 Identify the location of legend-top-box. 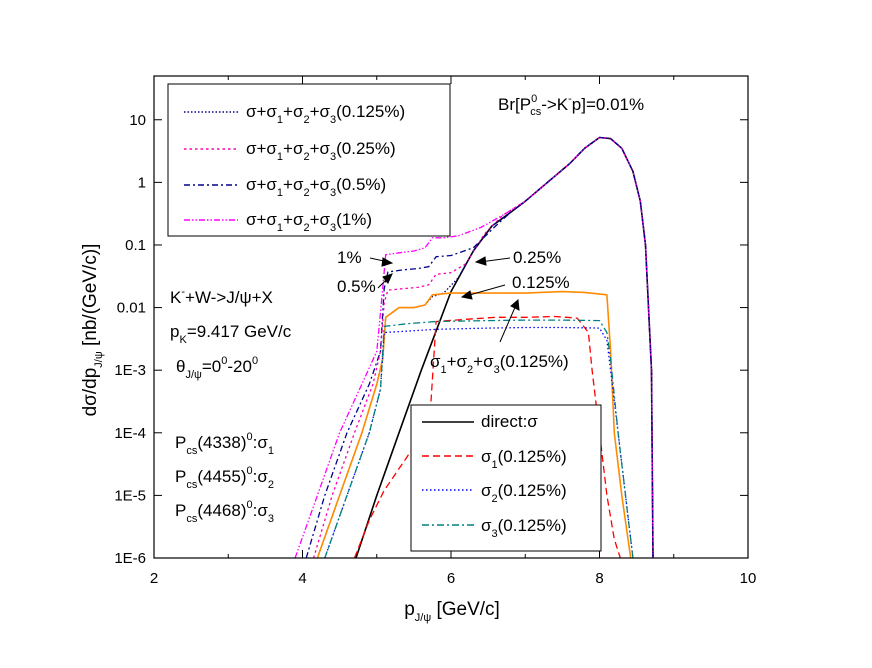
(309, 160).